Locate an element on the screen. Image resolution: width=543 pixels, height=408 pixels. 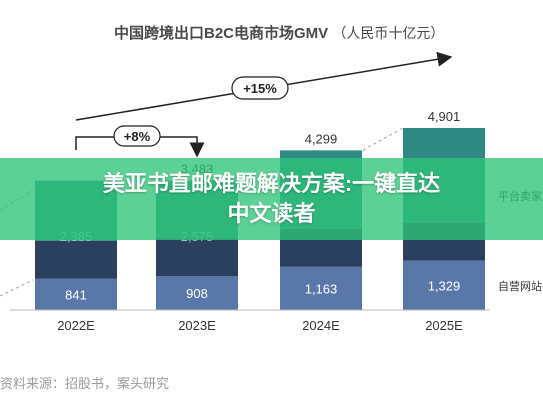
category-label-2022E: 2022E is located at coordinates (76, 325).